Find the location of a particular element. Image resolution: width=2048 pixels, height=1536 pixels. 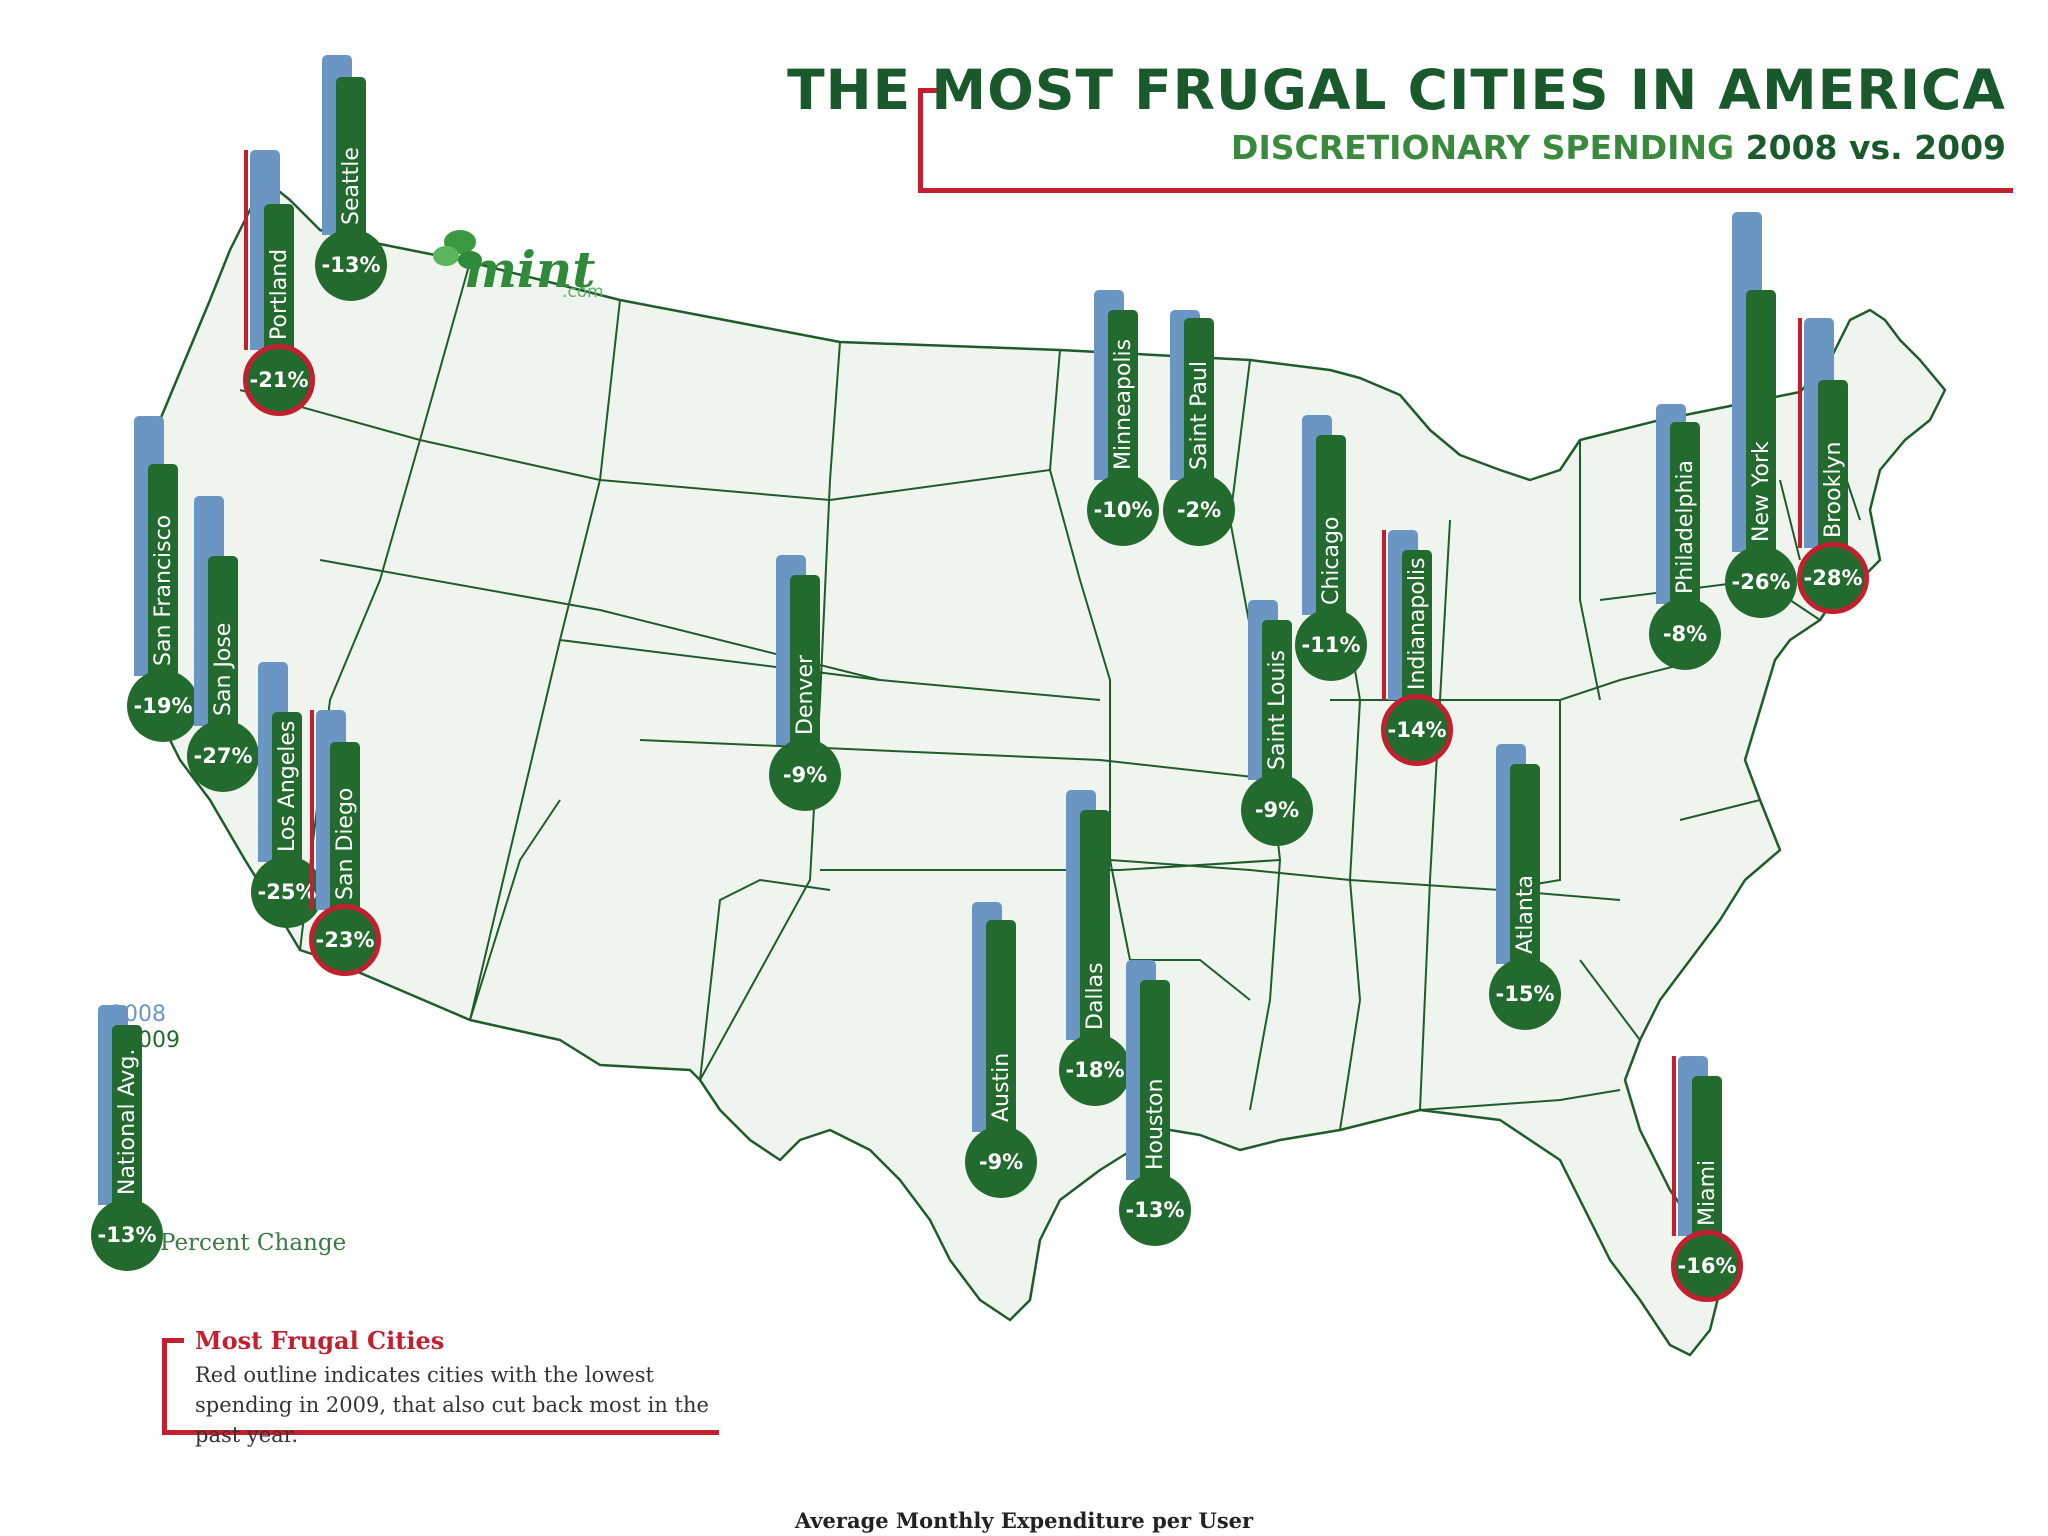

legend-2008: 2008 is located at coordinates (138, 1014).